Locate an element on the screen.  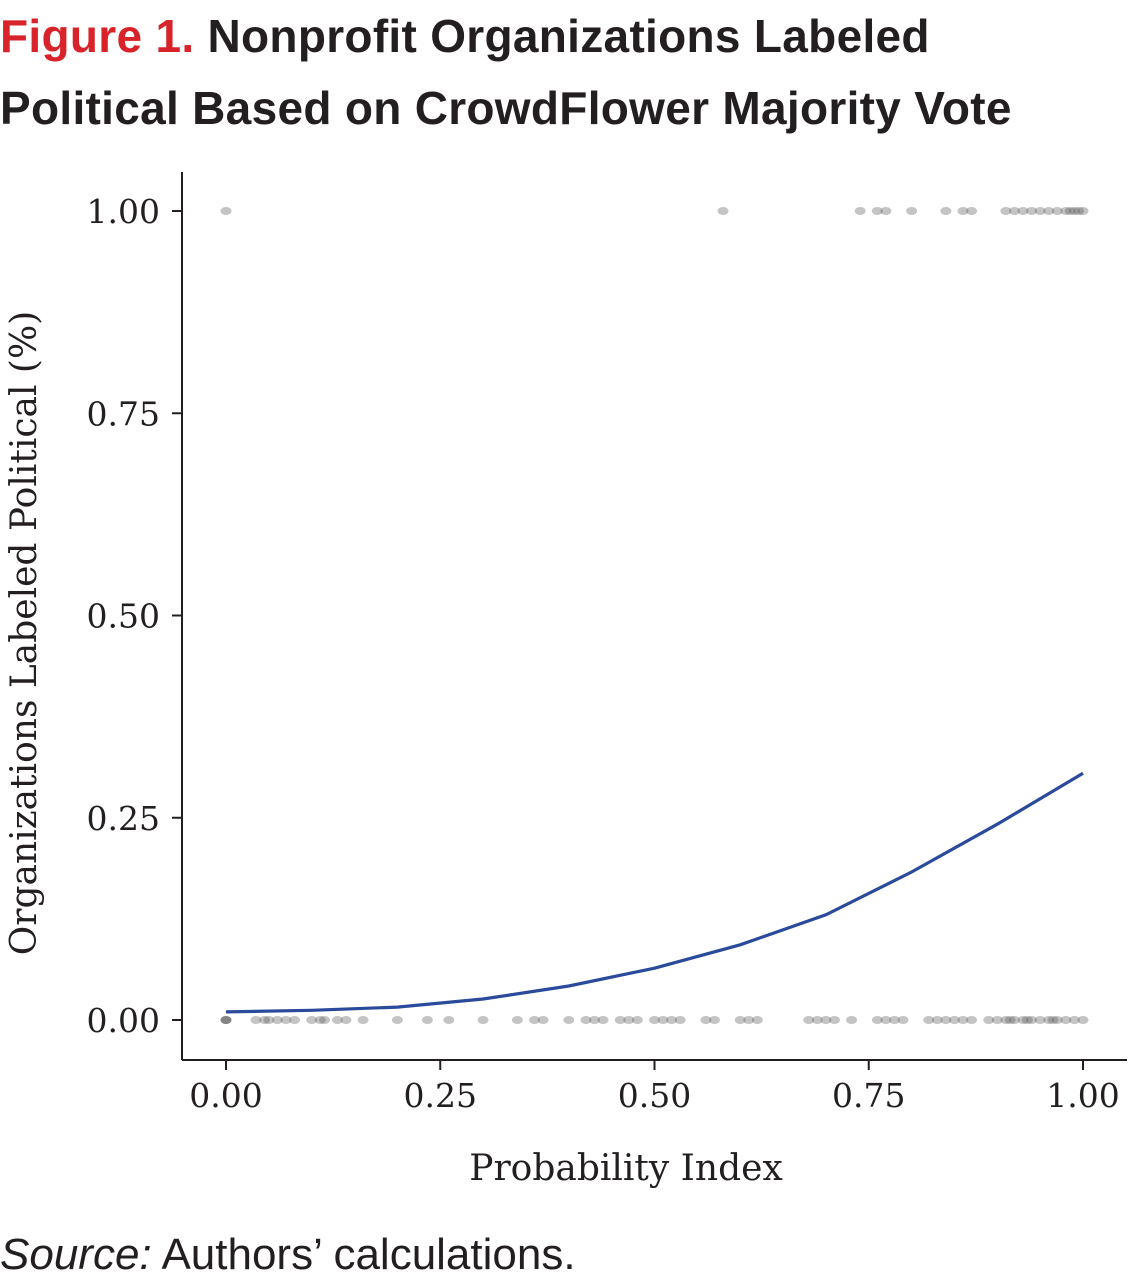
x-tick-label: 0.00 is located at coordinates (225, 1095).